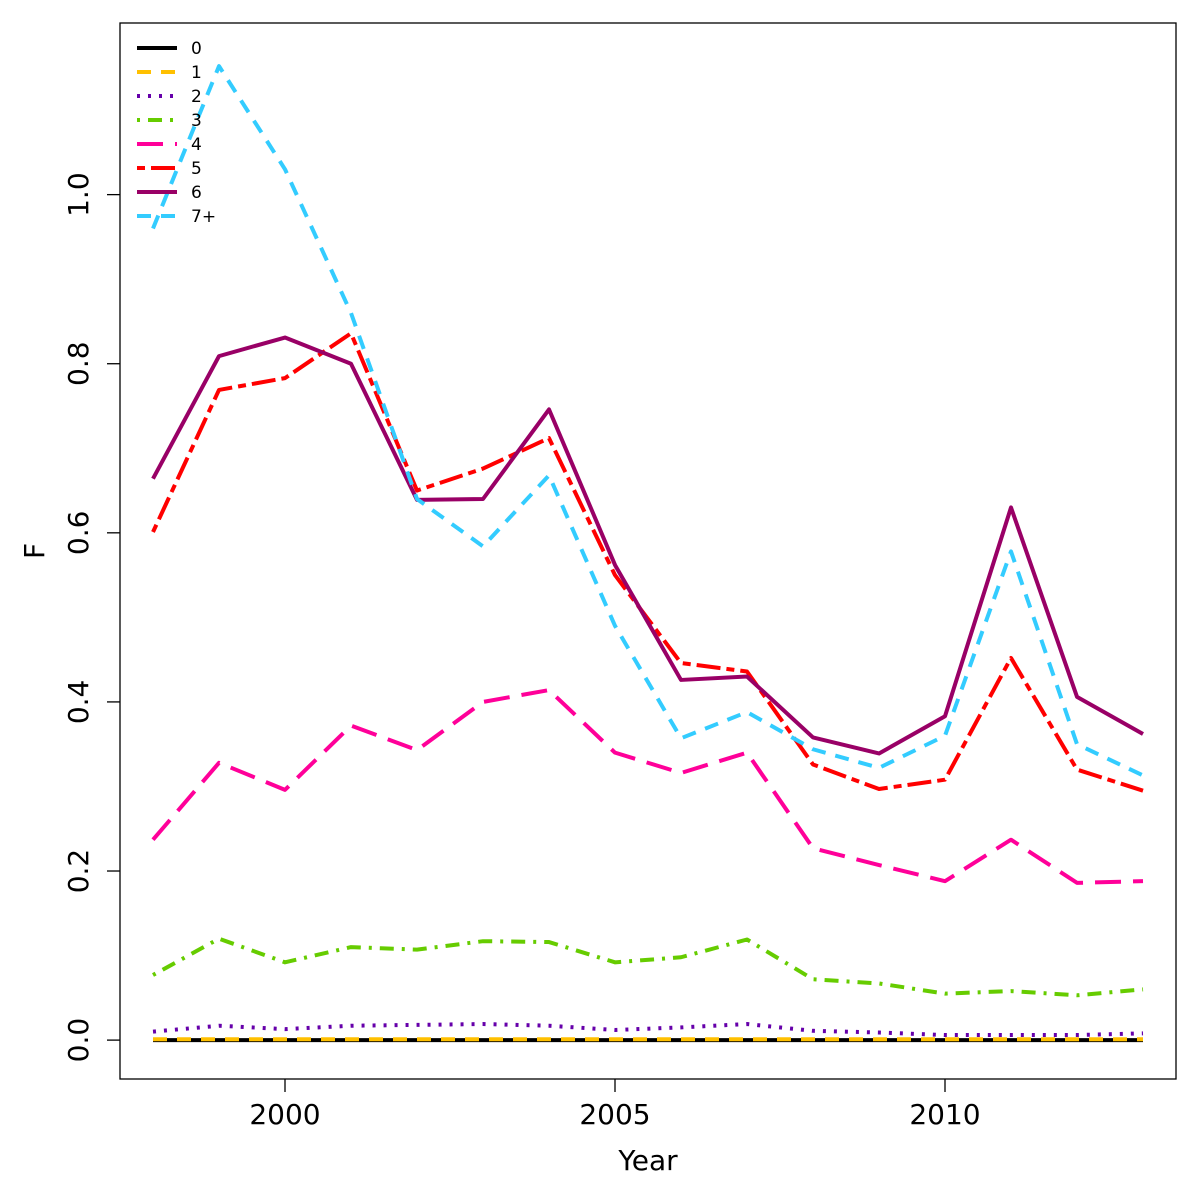 This screenshot has width=1200, height=1200. Describe the element at coordinates (34, 551) in the screenshot. I see `y-axis-title: F` at that location.